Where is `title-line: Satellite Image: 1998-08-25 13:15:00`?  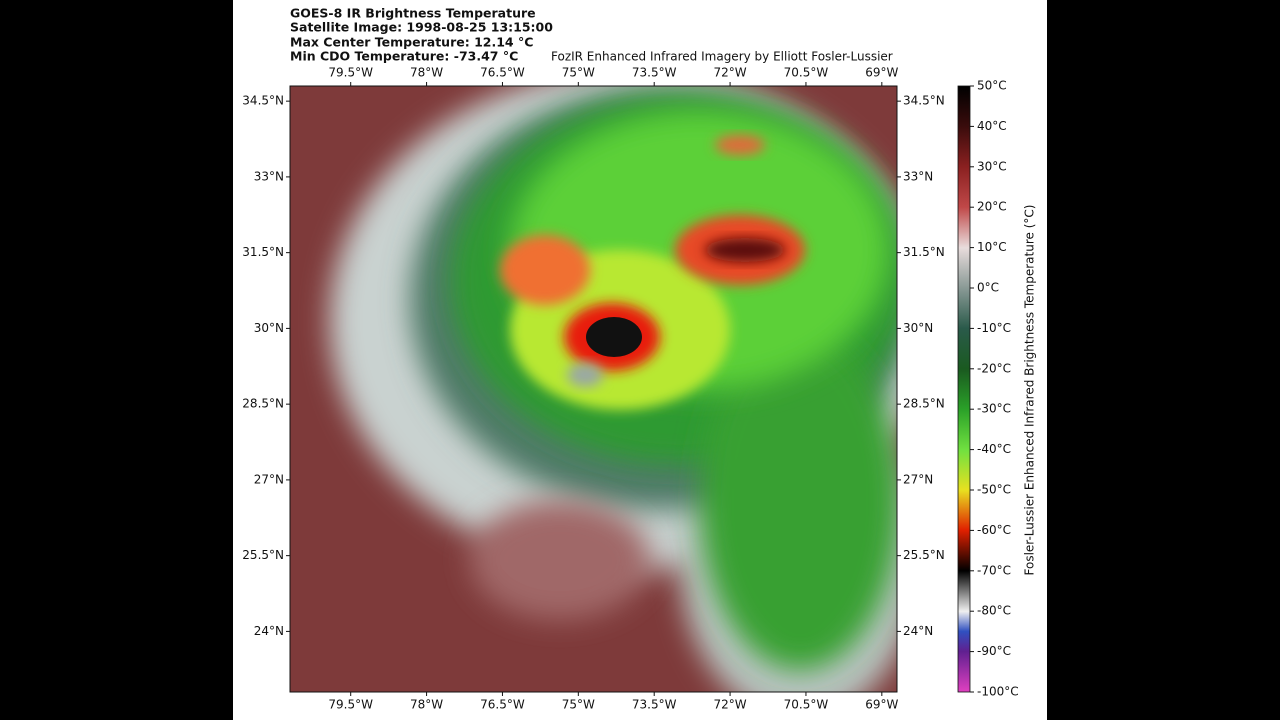
title-line: Satellite Image: 1998-08-25 13:15:00 is located at coordinates (421, 27).